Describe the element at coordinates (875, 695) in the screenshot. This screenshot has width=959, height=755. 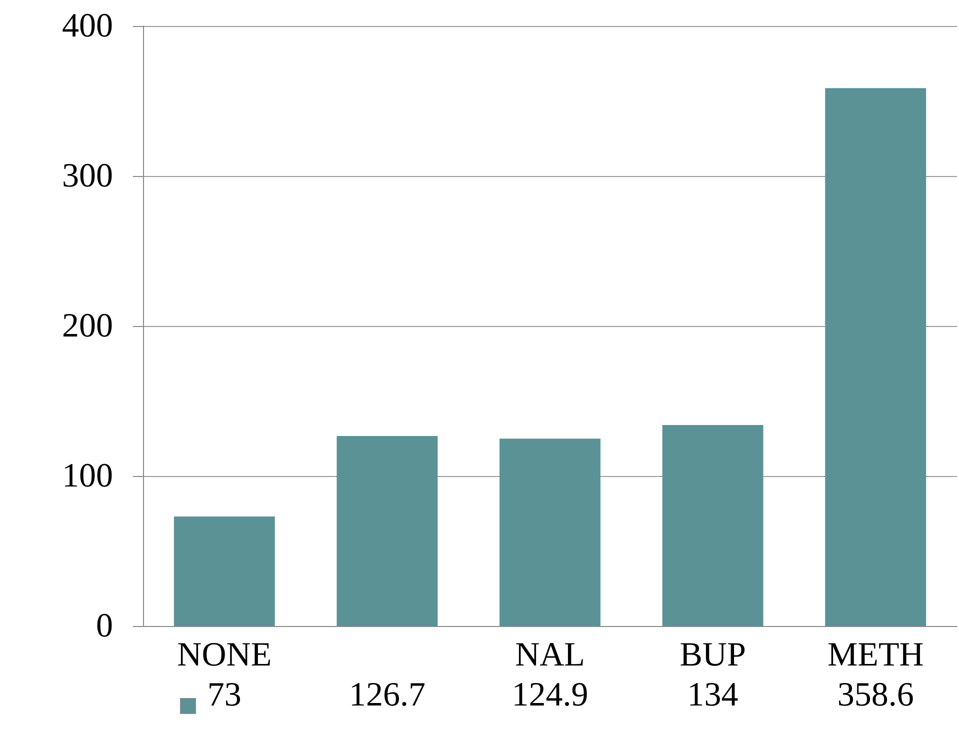
I see `data-label: 358.6` at that location.